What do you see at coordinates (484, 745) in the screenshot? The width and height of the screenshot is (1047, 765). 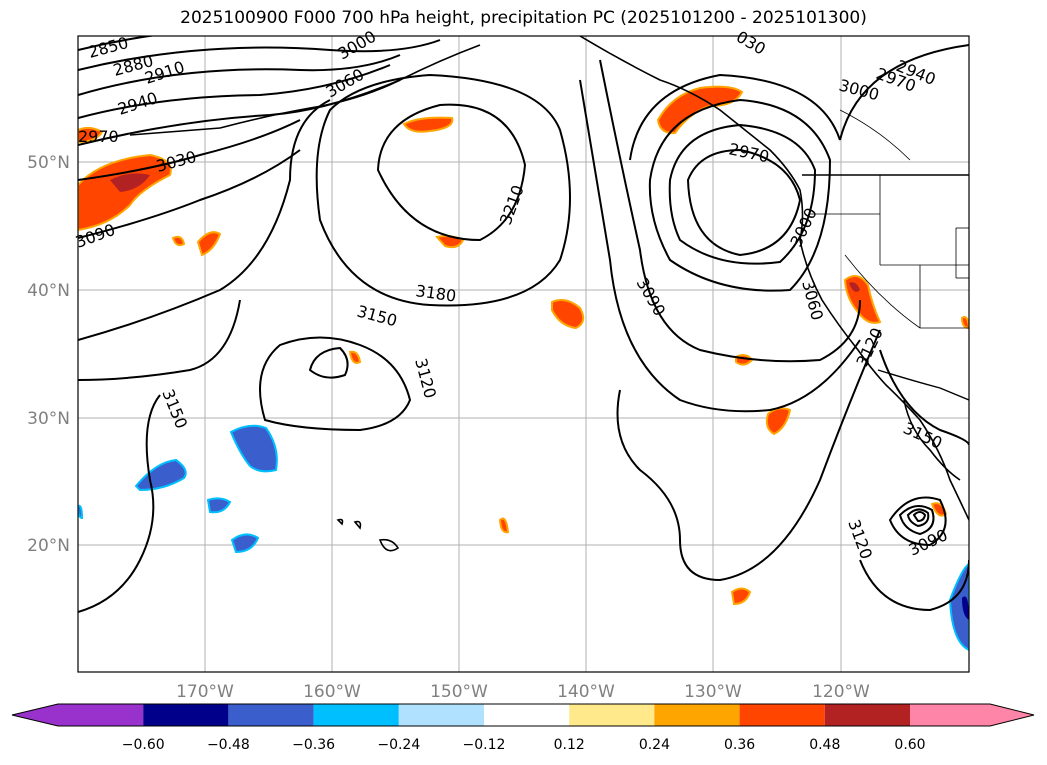 I see `colorbar-tick-label: −0.12` at bounding box center [484, 745].